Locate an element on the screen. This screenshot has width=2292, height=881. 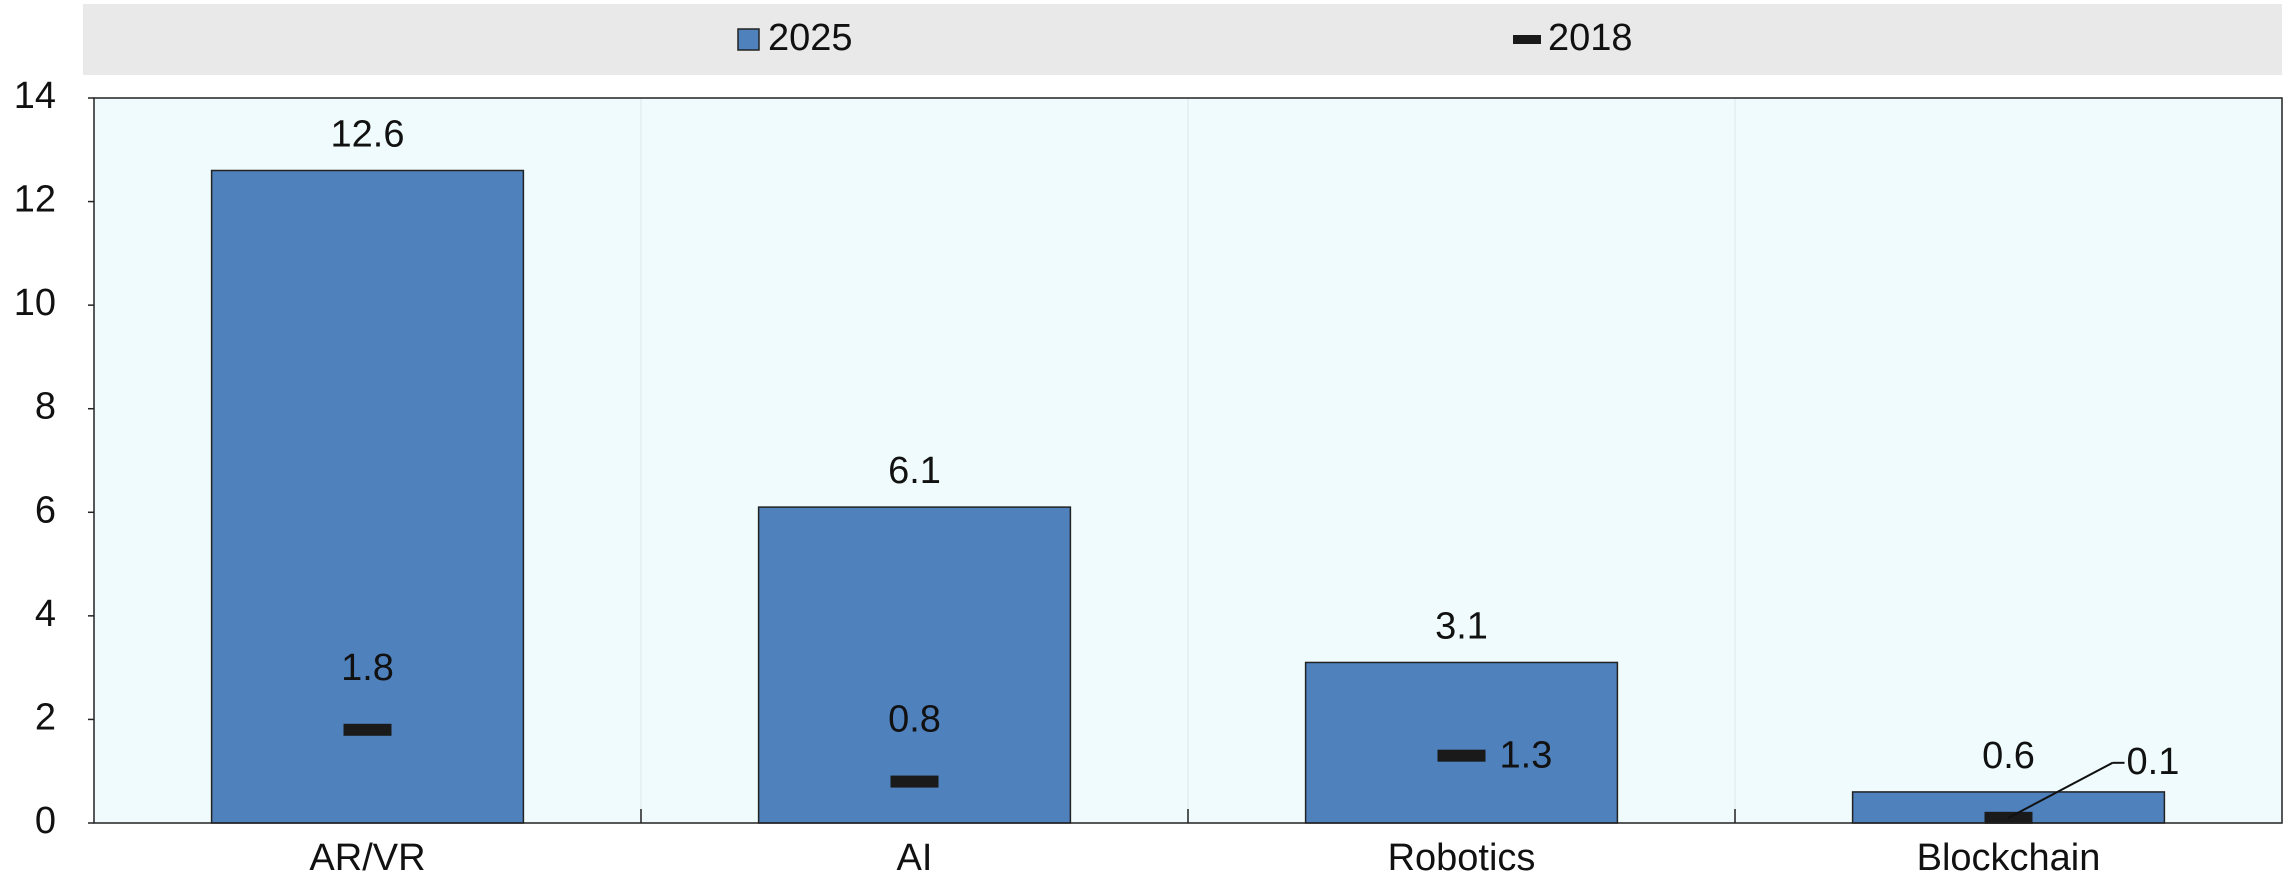
bar-value-label: 3.1 is located at coordinates (1461, 626).